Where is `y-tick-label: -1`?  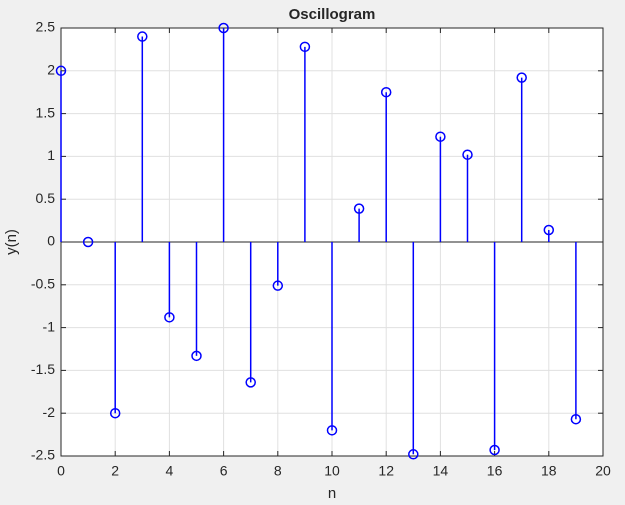 y-tick-label: -1 is located at coordinates (49, 326).